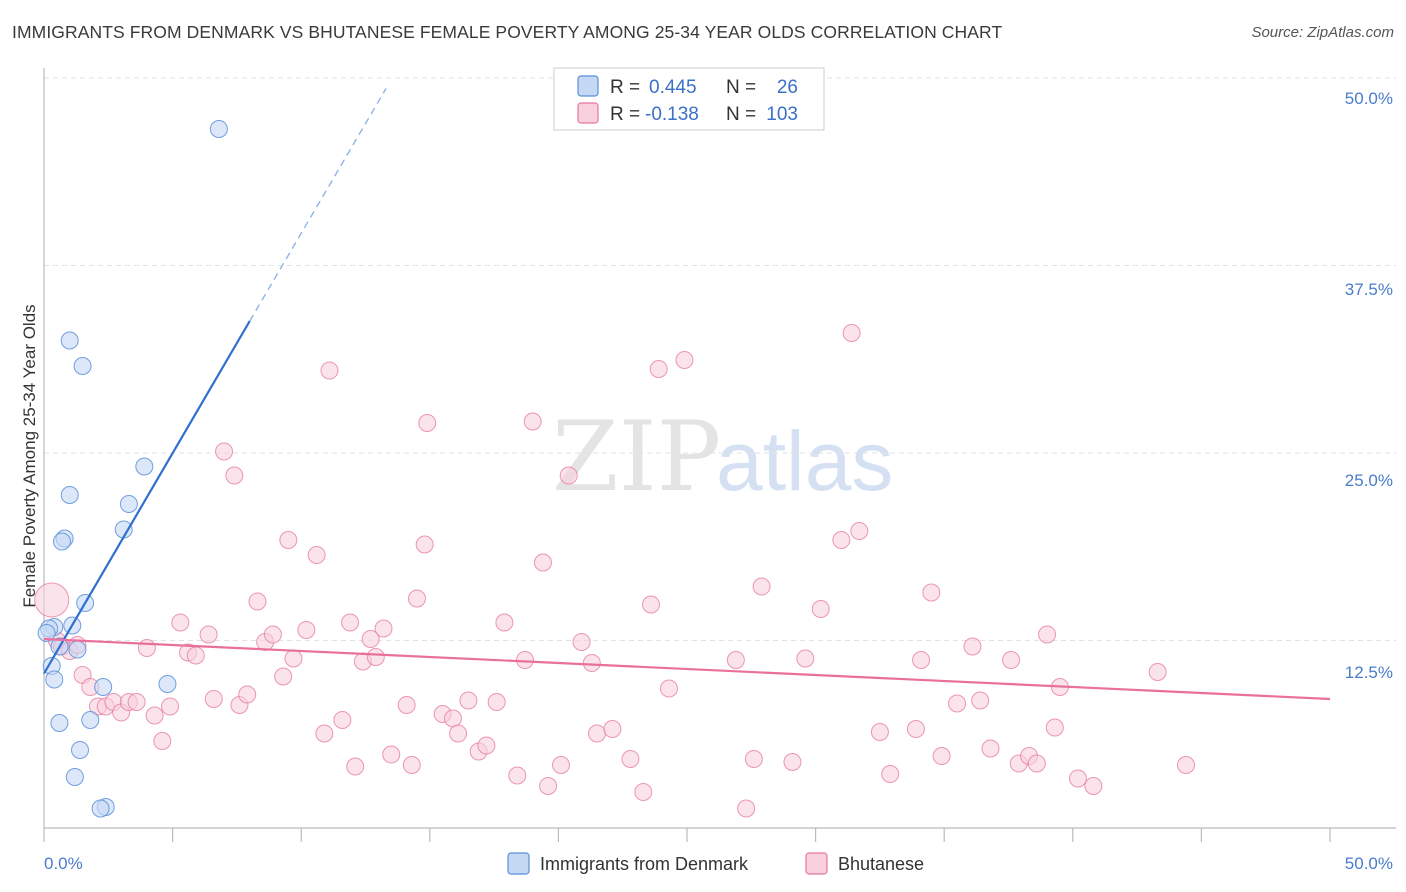 This screenshot has width=1406, height=892. Describe the element at coordinates (318, 205) in the screenshot. I see `denmark-trend-extension` at that location.